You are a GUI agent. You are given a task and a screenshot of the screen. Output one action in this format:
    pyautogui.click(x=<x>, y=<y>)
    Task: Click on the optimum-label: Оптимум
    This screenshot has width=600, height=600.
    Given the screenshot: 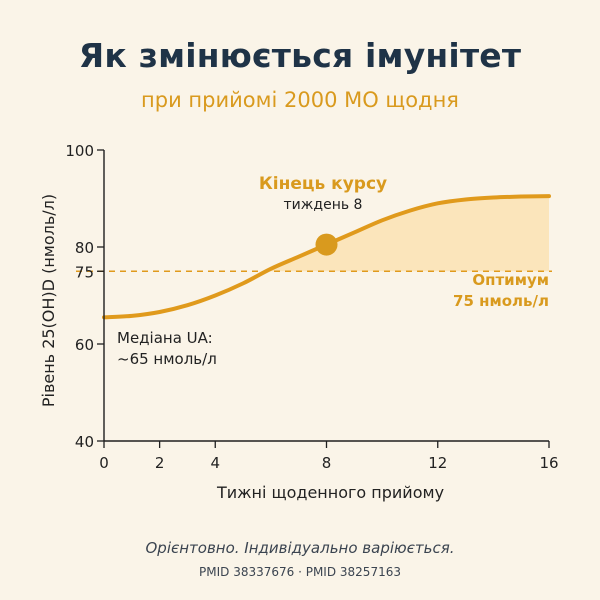 What is the action you would take?
    pyautogui.click(x=510, y=280)
    